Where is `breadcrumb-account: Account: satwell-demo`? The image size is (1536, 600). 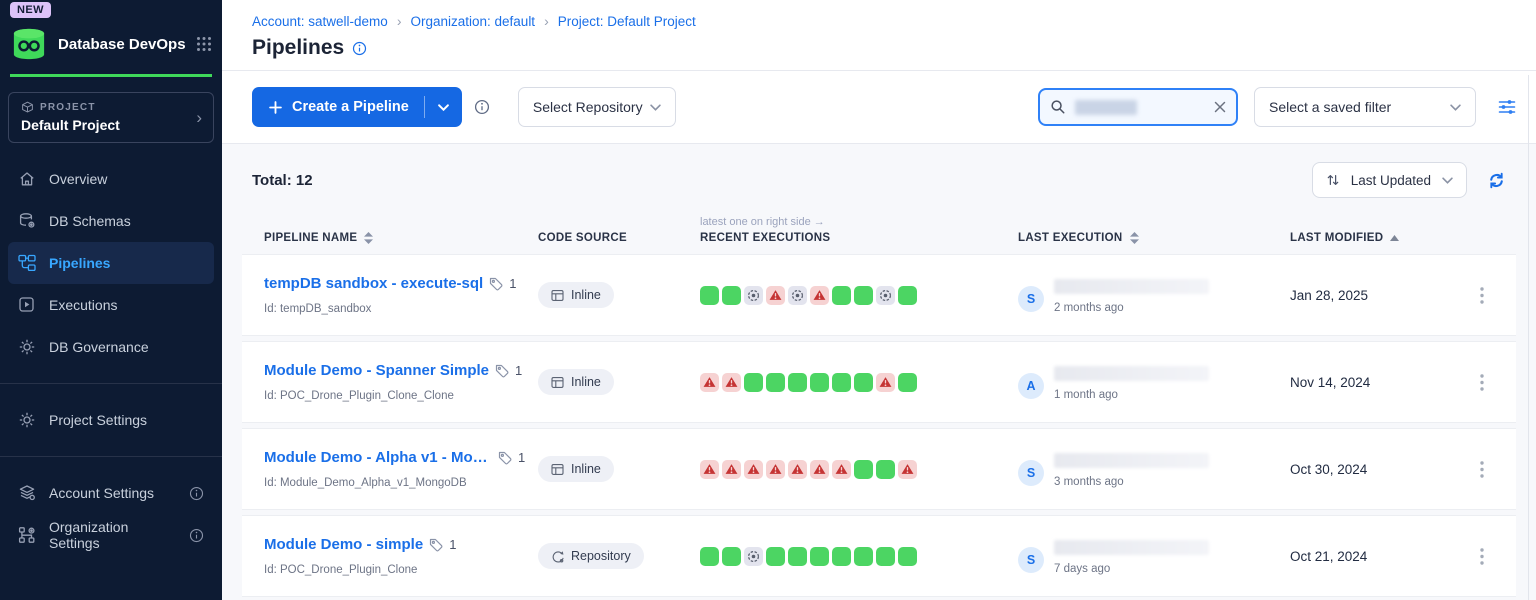 breadcrumb-account: Account: satwell-demo is located at coordinates (320, 21).